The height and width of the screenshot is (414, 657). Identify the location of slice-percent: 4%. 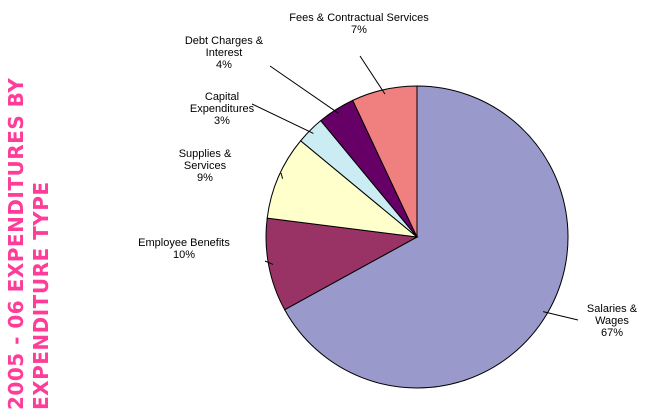
(224, 65).